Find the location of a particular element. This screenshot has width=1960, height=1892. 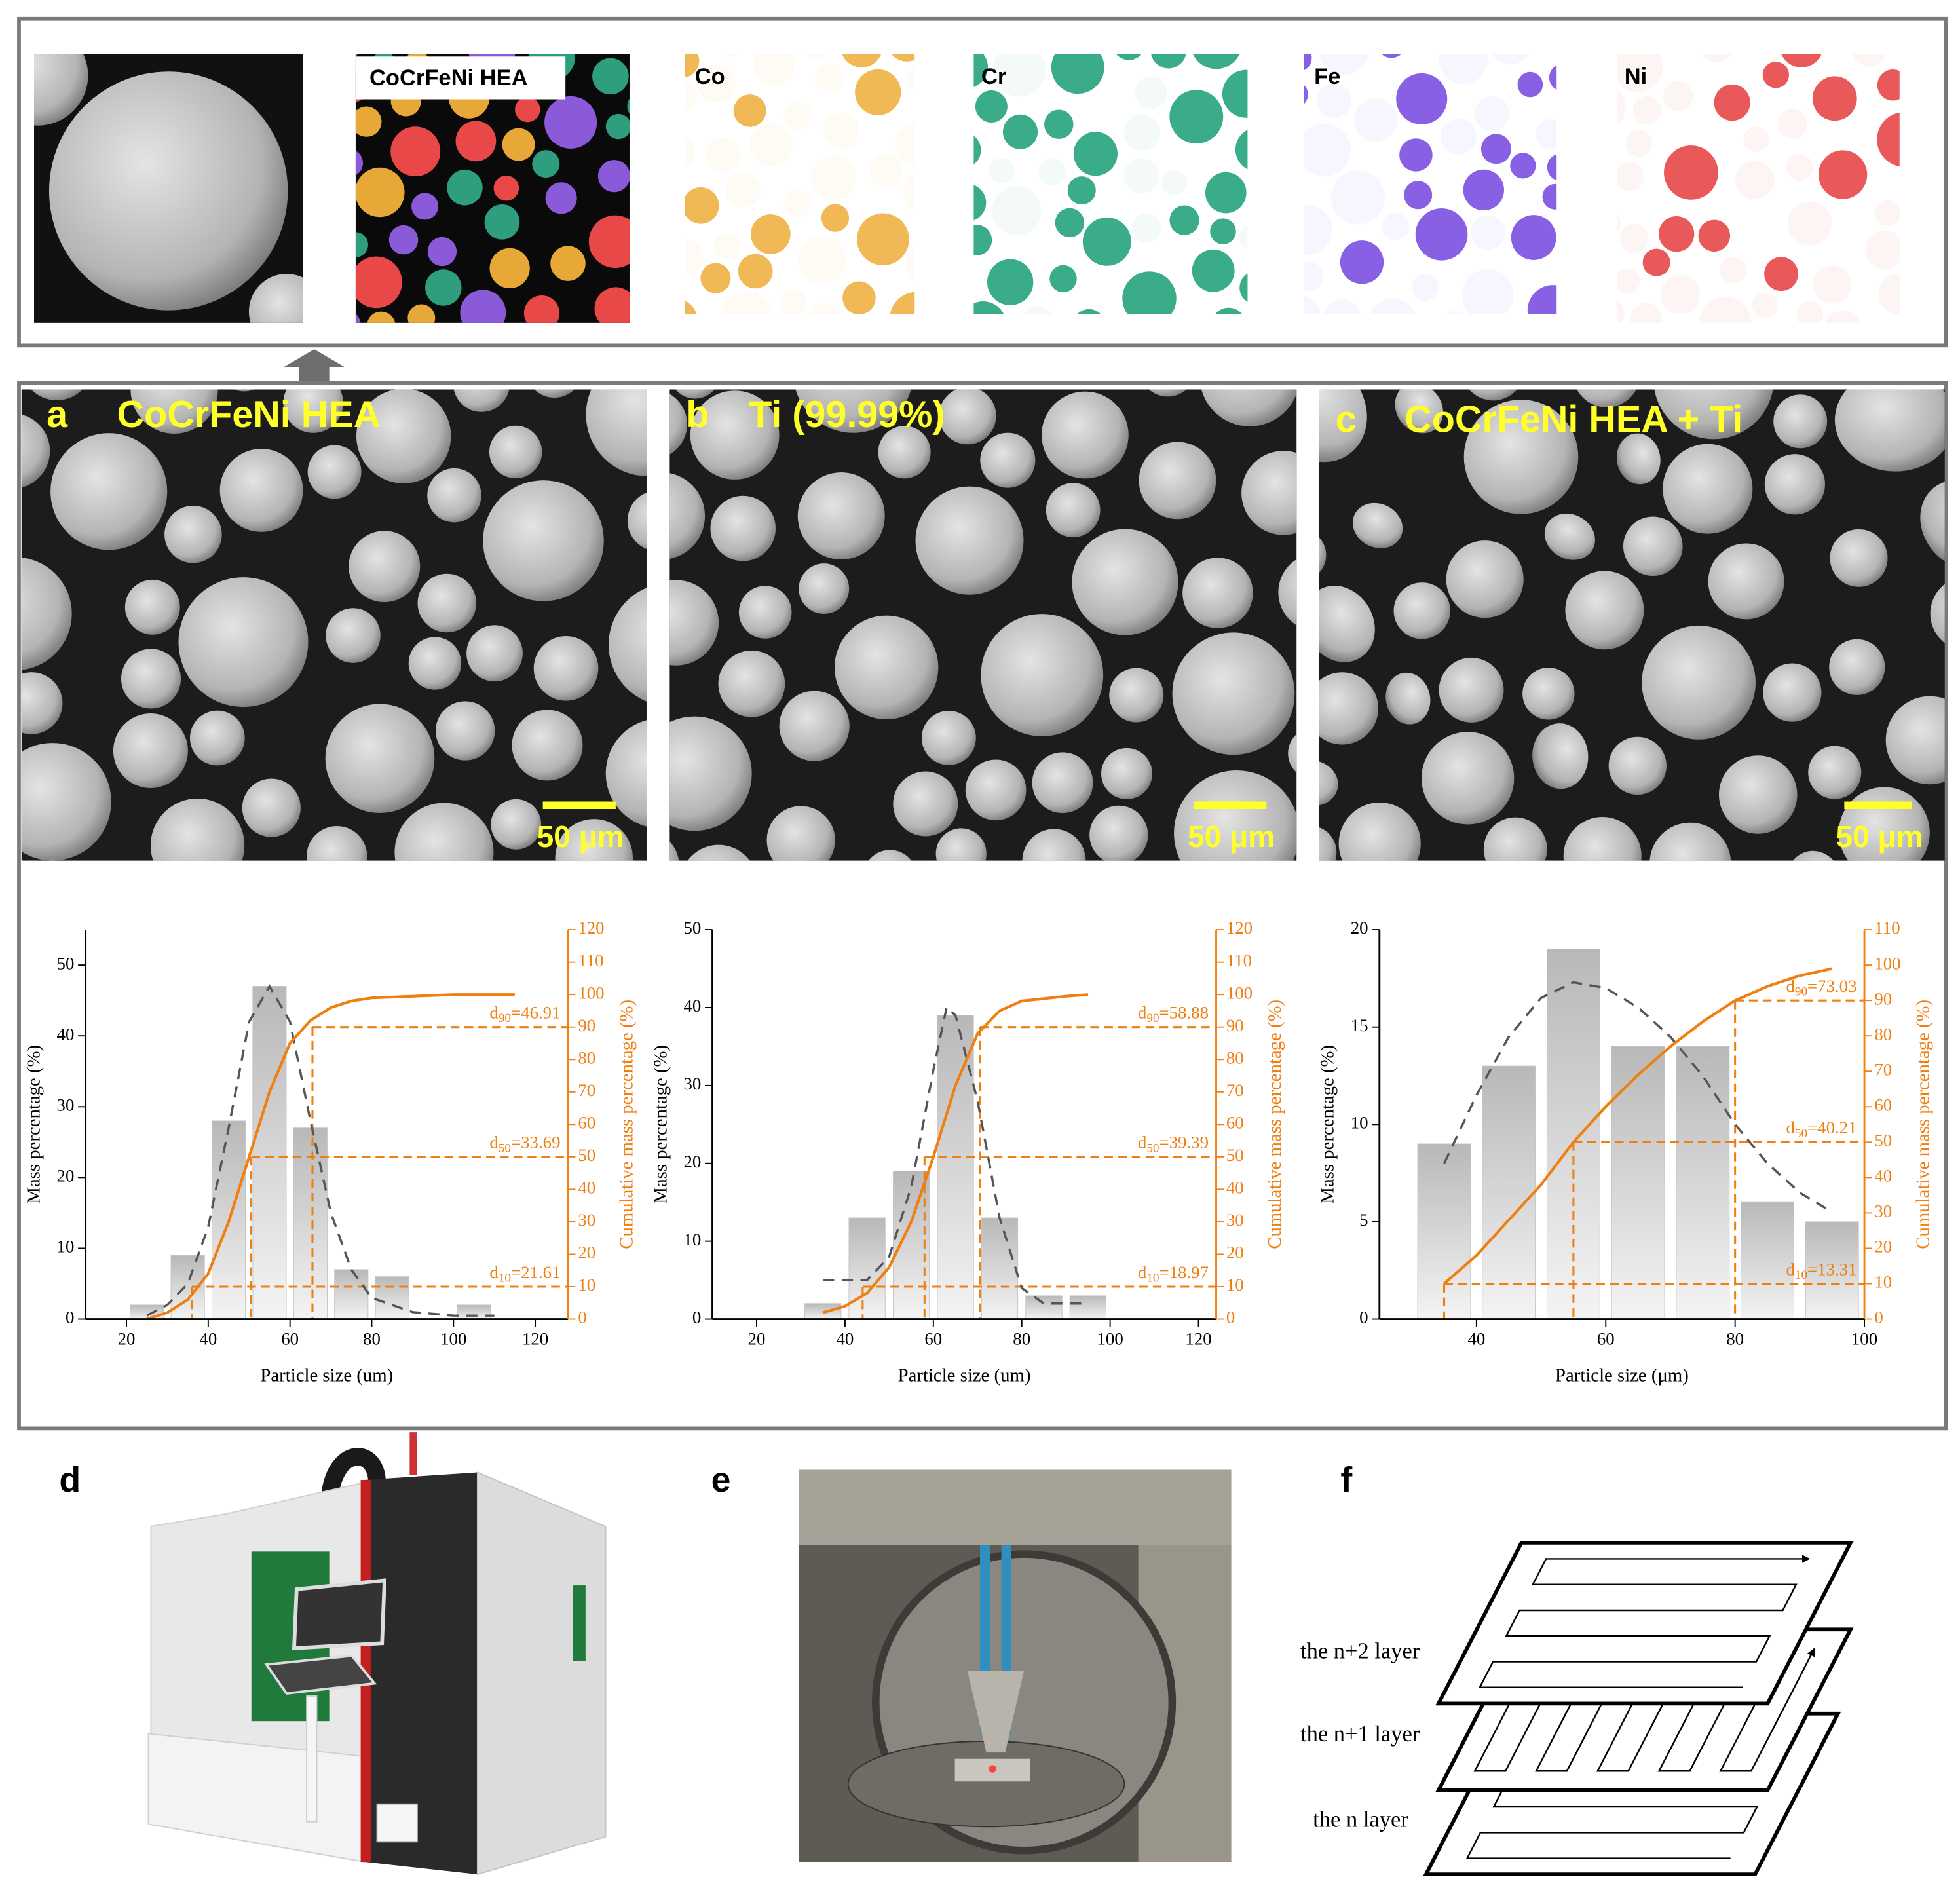

fit-line is located at coordinates (955, 1155).